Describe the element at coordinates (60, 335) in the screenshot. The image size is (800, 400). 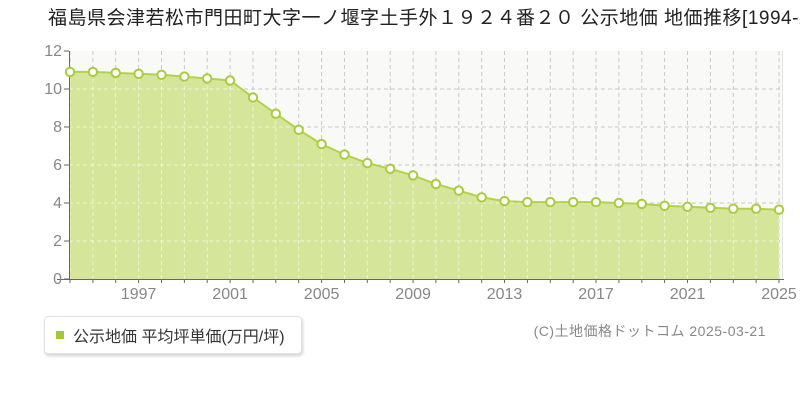
I see `legend-marker-icon` at that location.